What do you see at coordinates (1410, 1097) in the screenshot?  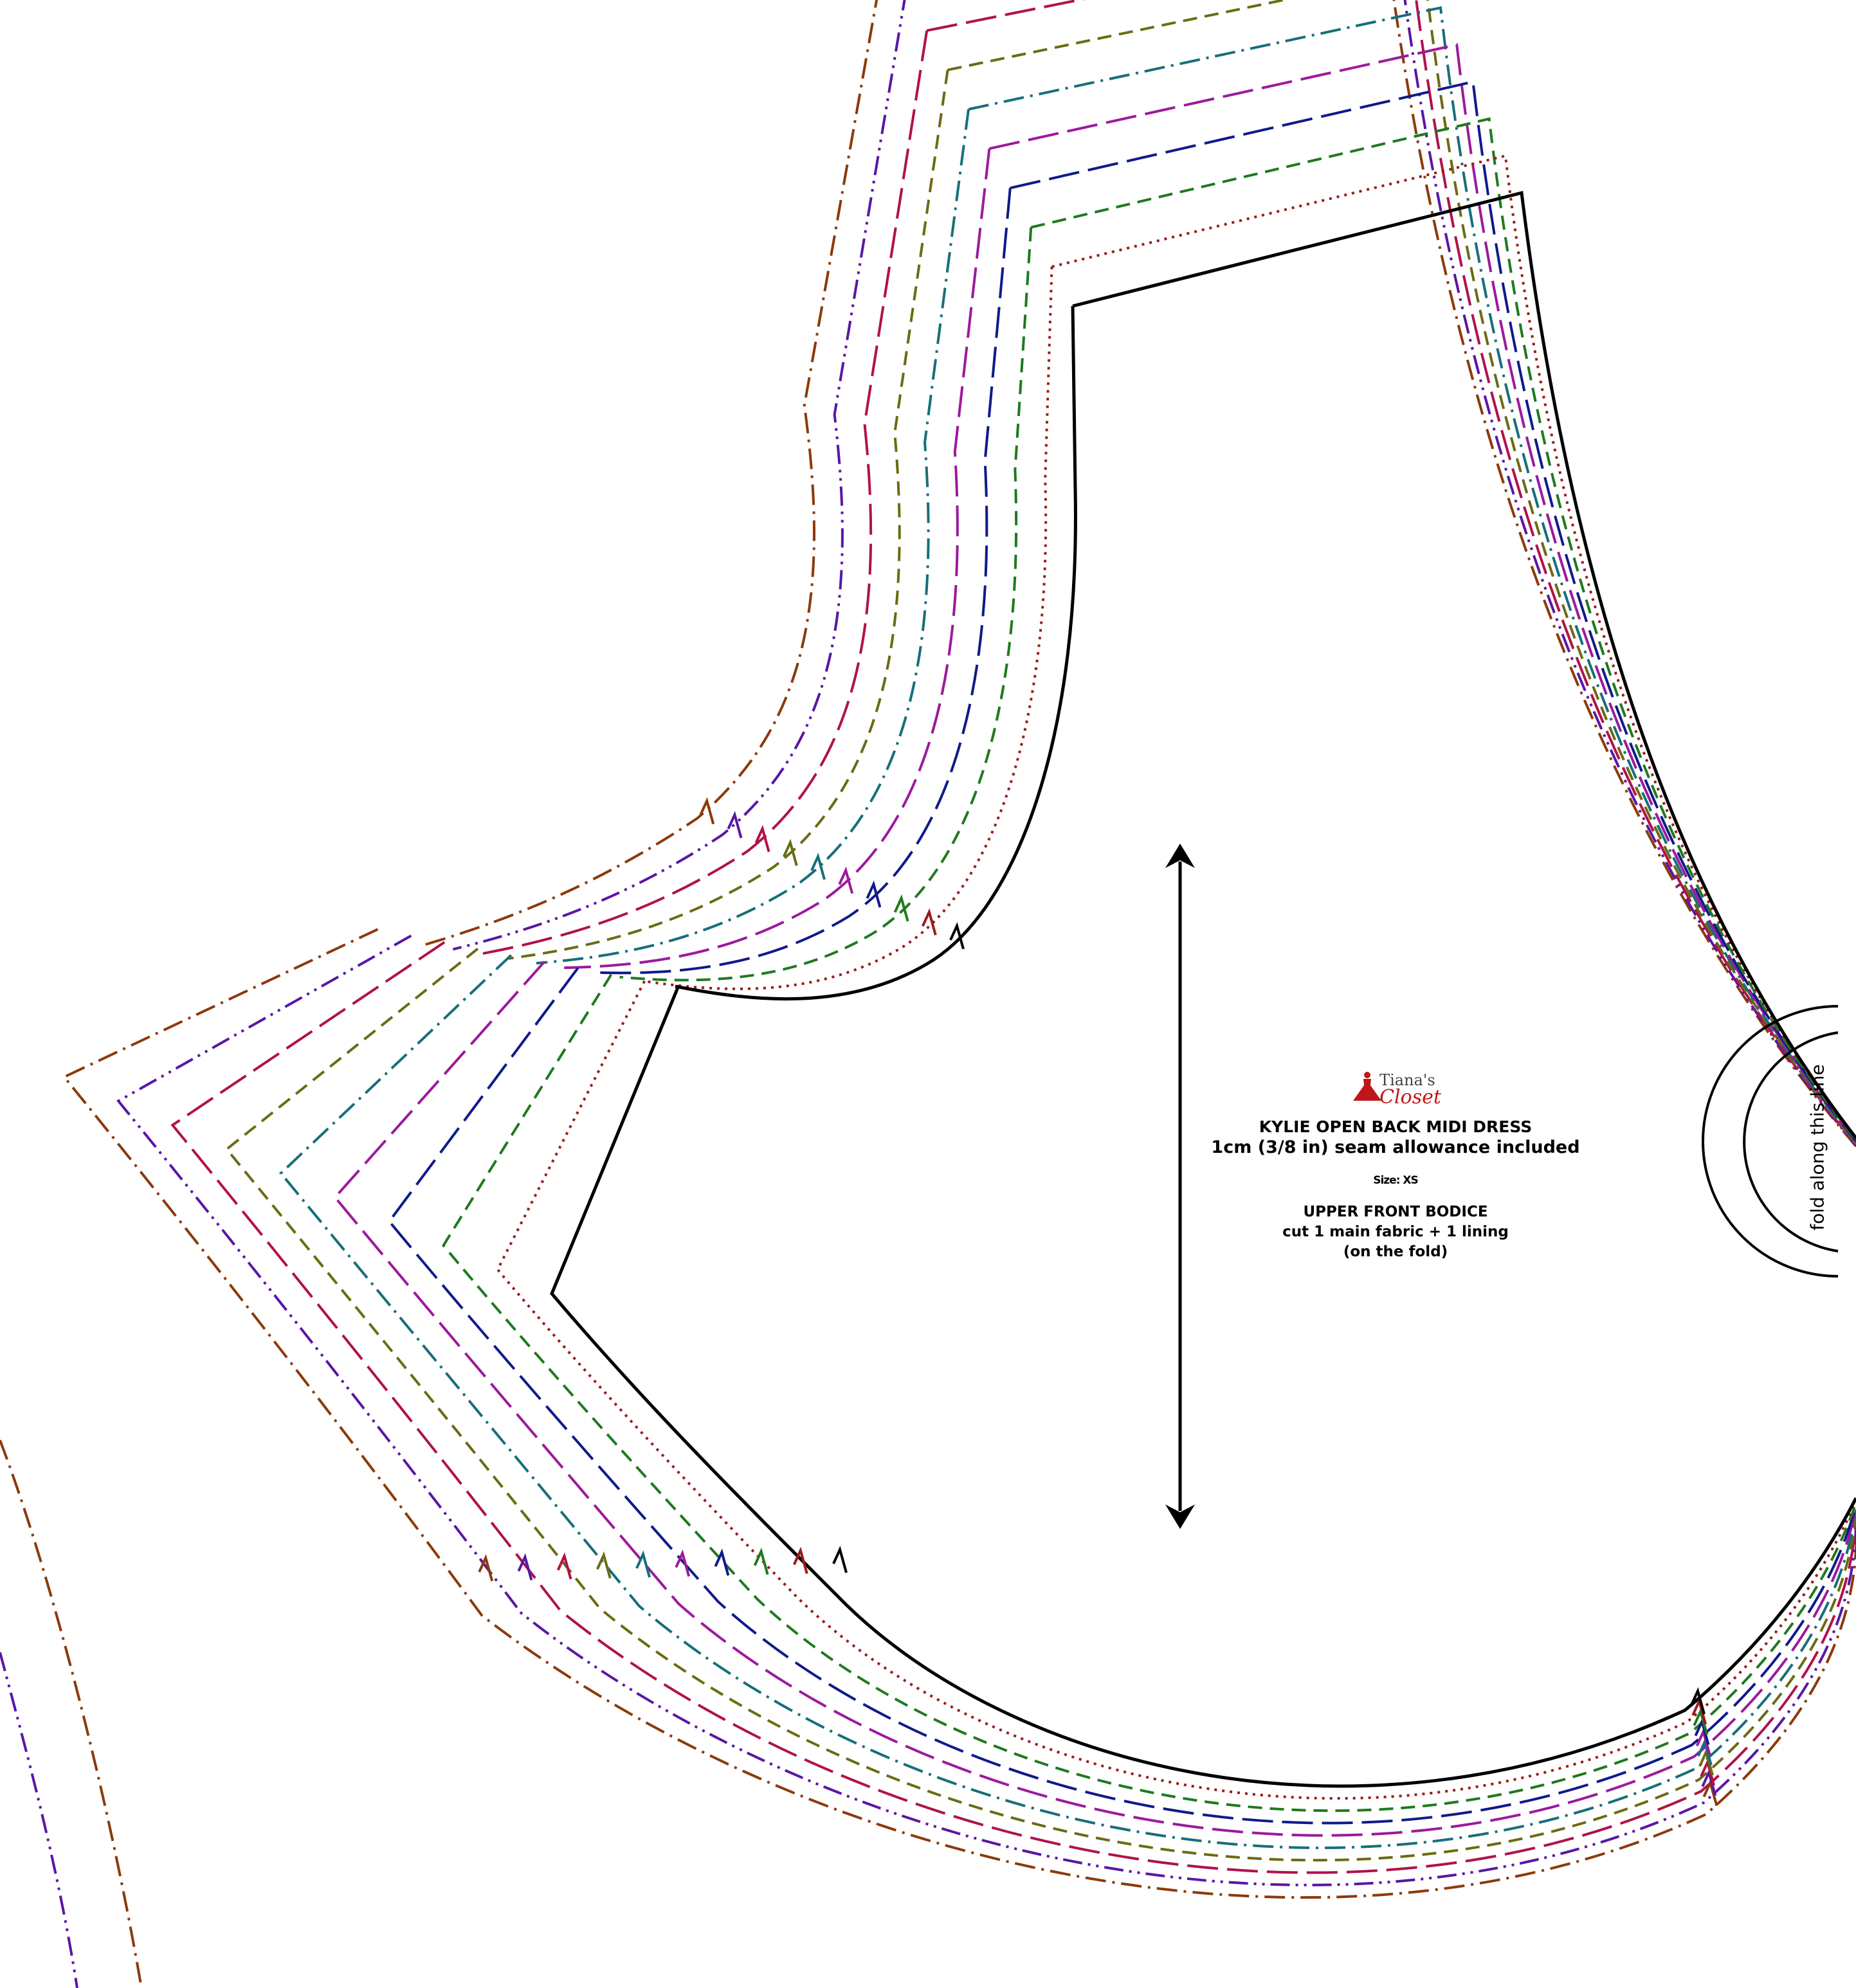 I see `logo-bottom-text: Closet` at bounding box center [1410, 1097].